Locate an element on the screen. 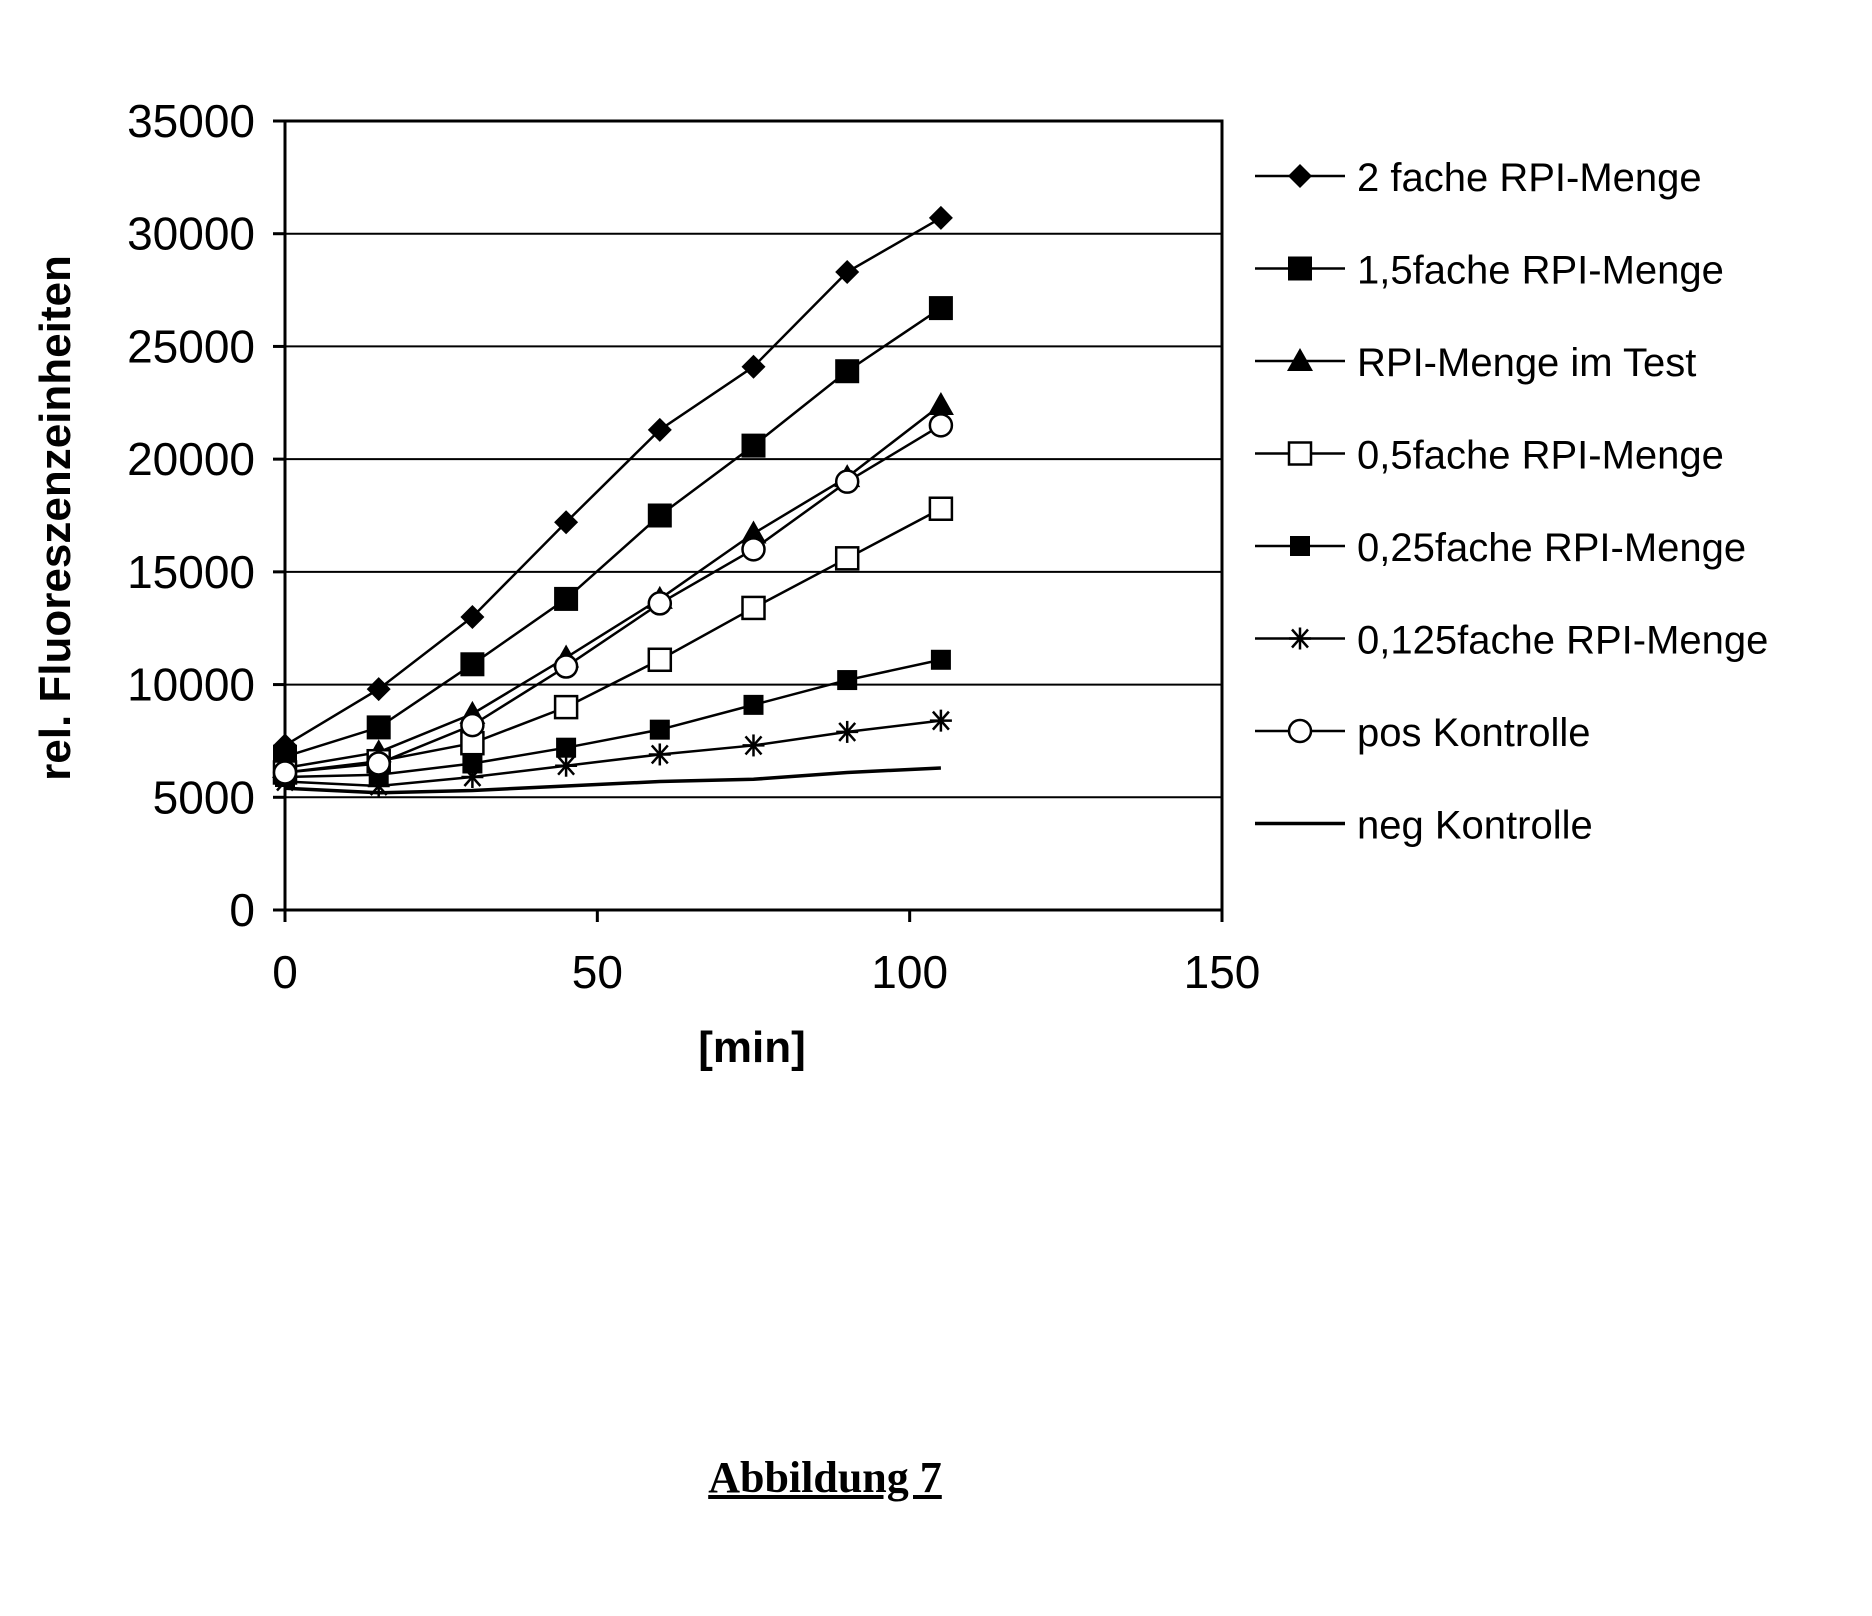  x-tick-label: 0 is located at coordinates (285, 972).